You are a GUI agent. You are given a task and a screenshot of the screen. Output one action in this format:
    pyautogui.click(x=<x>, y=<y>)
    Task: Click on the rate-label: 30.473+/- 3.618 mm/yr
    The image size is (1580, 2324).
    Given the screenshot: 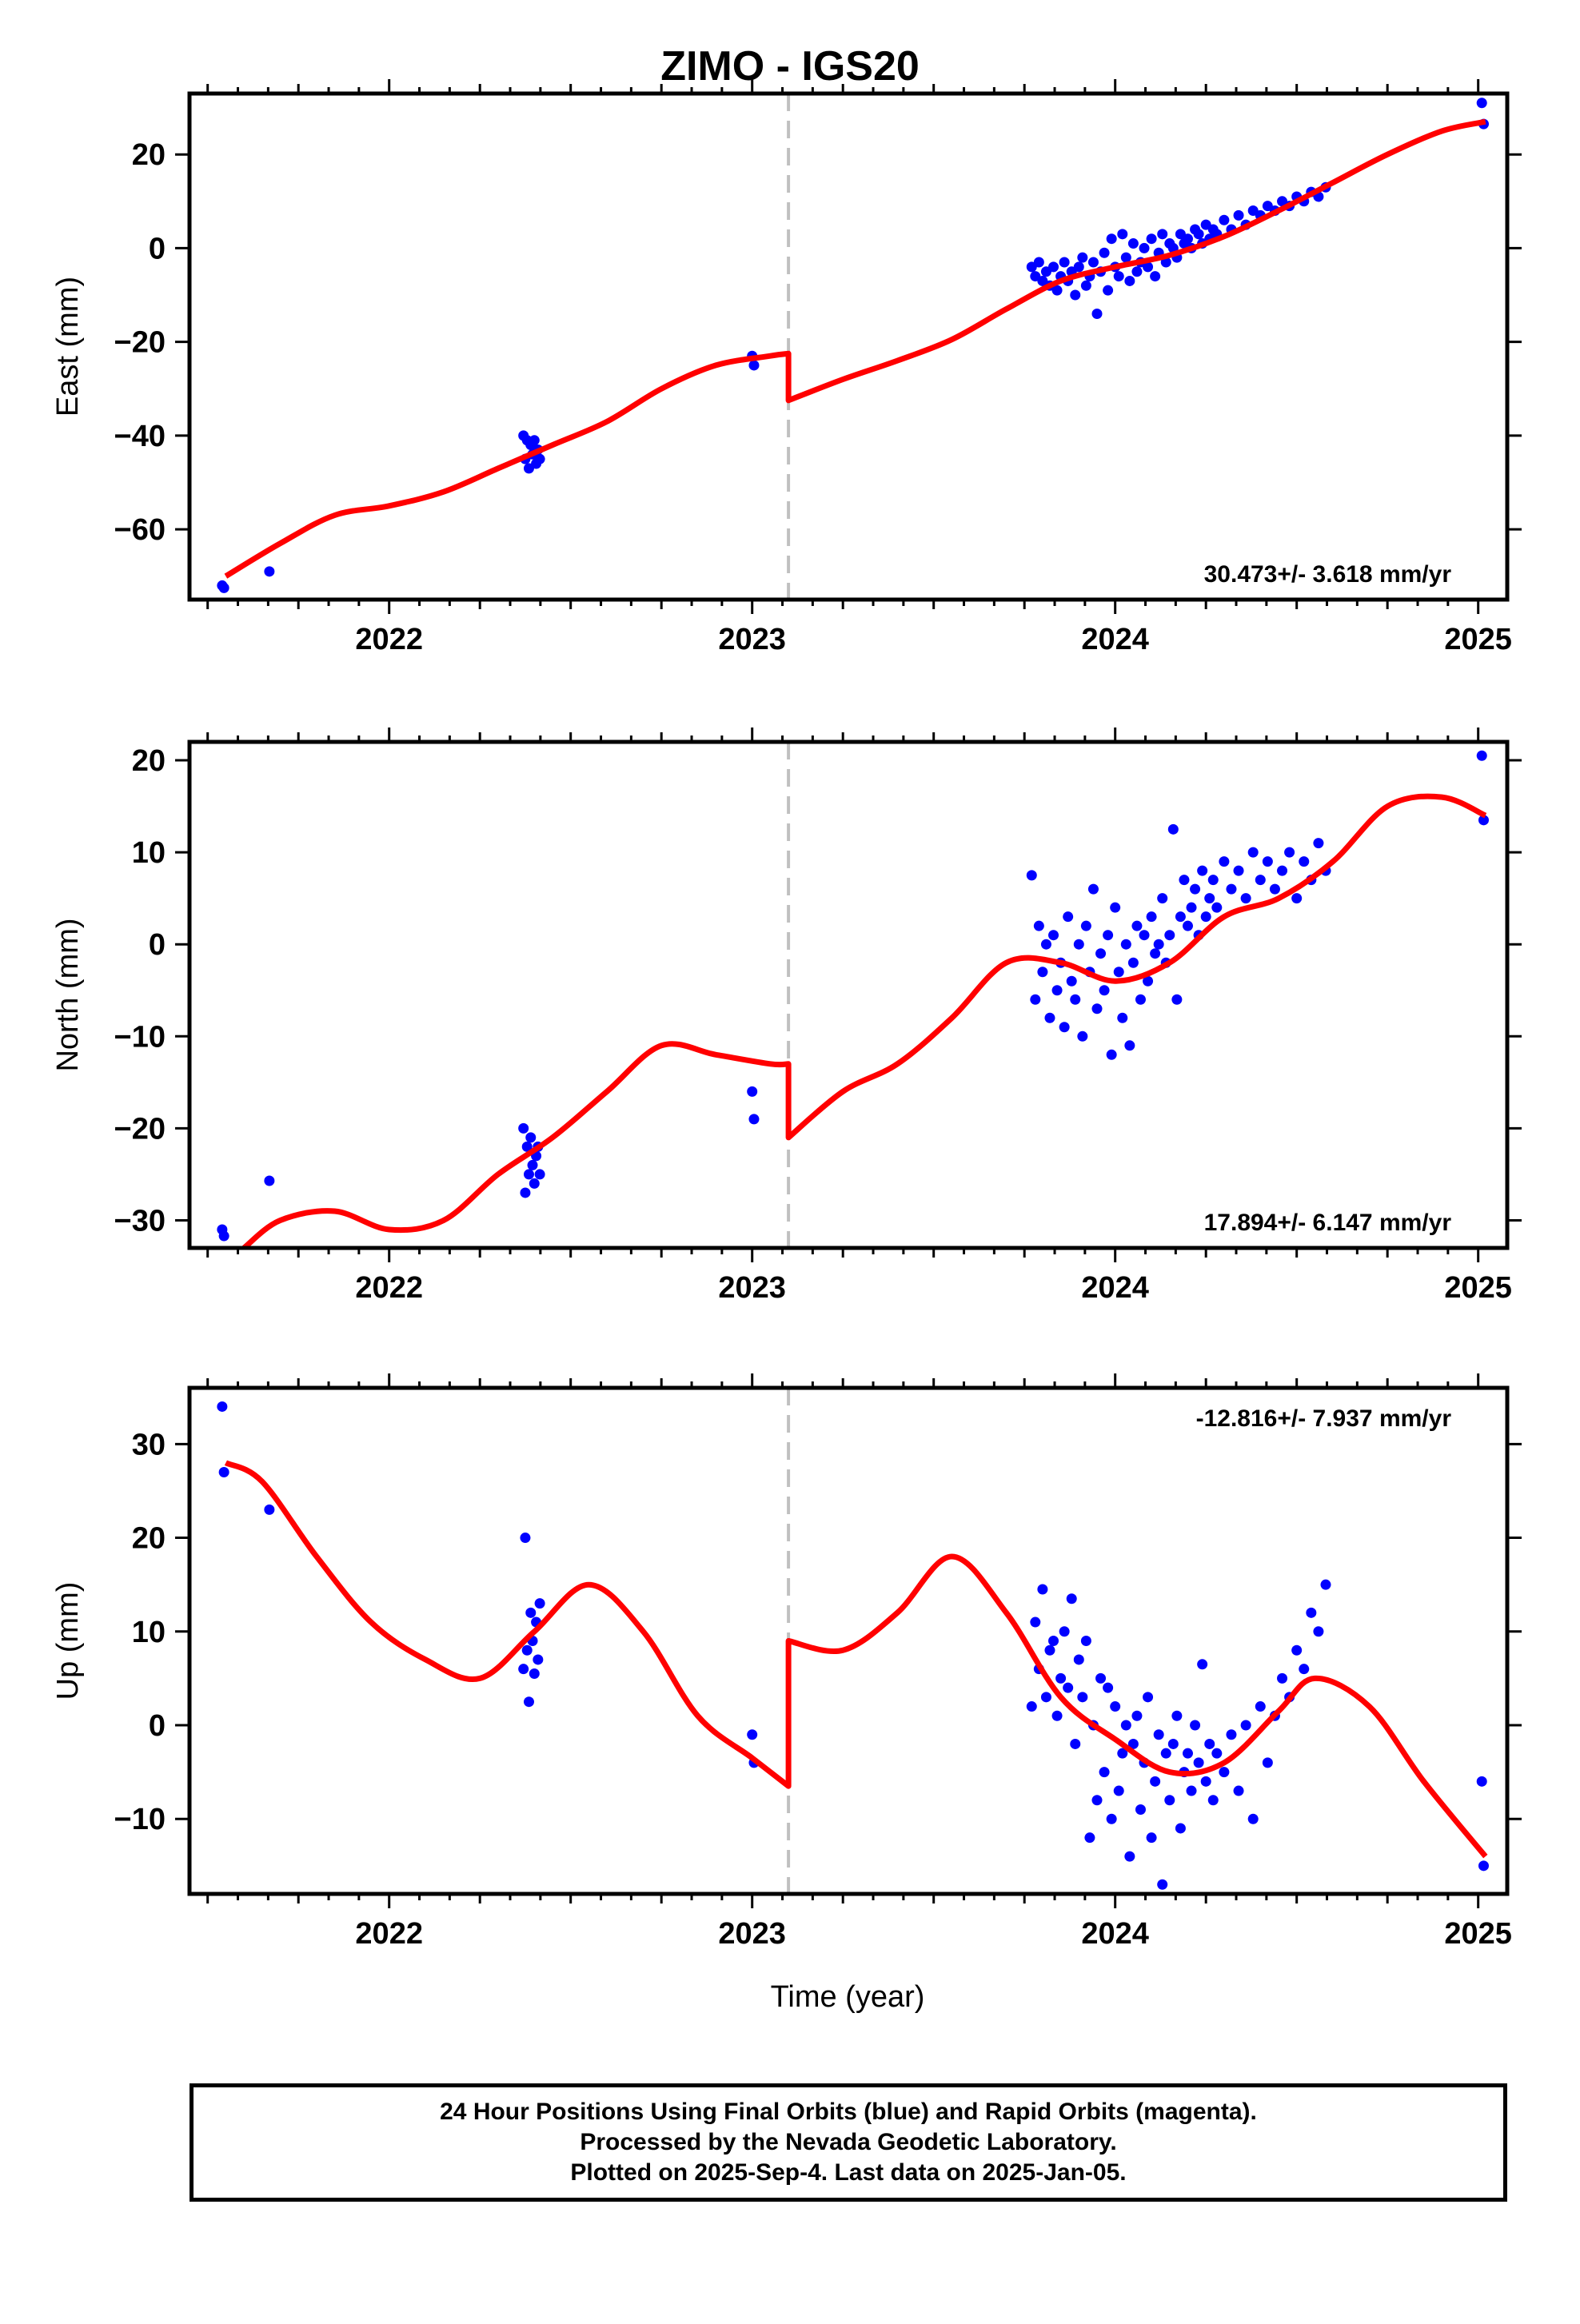 What is the action you would take?
    pyautogui.click(x=1328, y=575)
    